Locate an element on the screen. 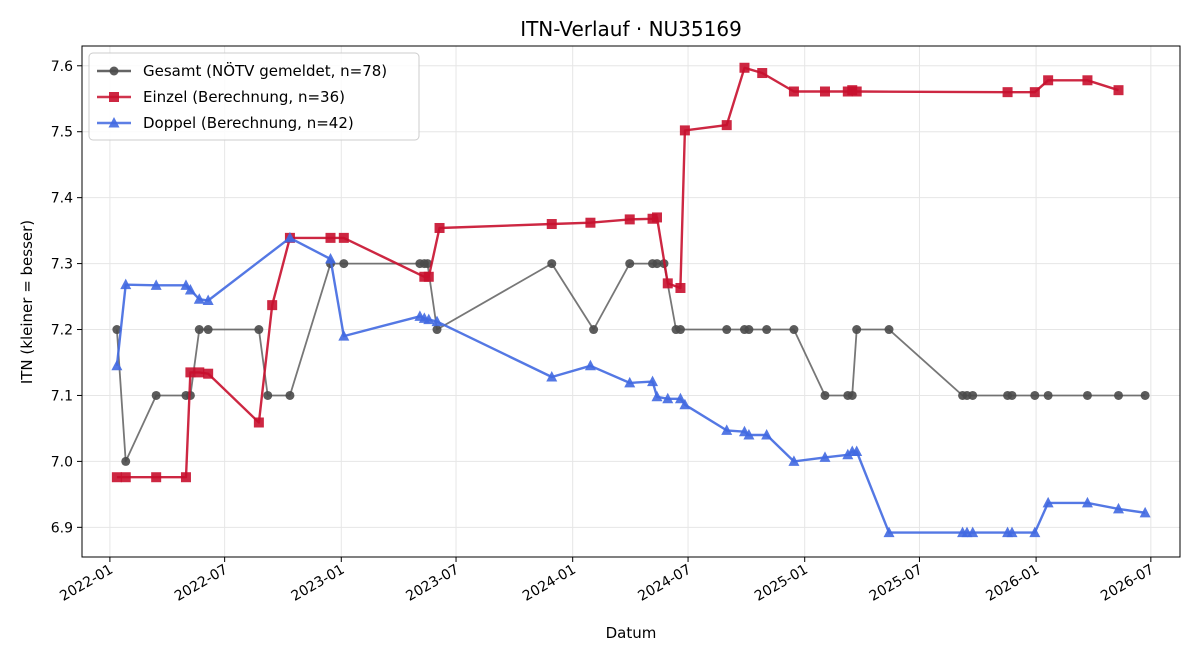 The image size is (1200, 660). x-tick-label: 2022-07 is located at coordinates (201, 583).